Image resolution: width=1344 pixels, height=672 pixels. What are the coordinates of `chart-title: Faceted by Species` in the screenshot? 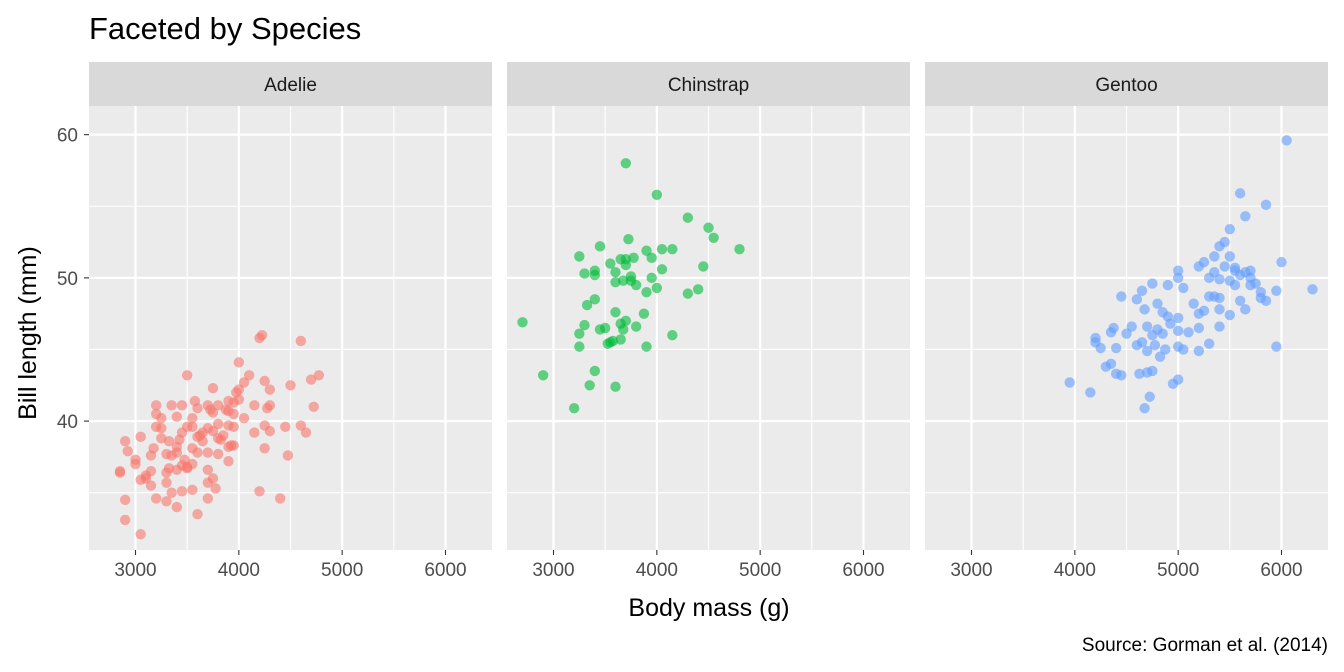 It's located at (225, 28).